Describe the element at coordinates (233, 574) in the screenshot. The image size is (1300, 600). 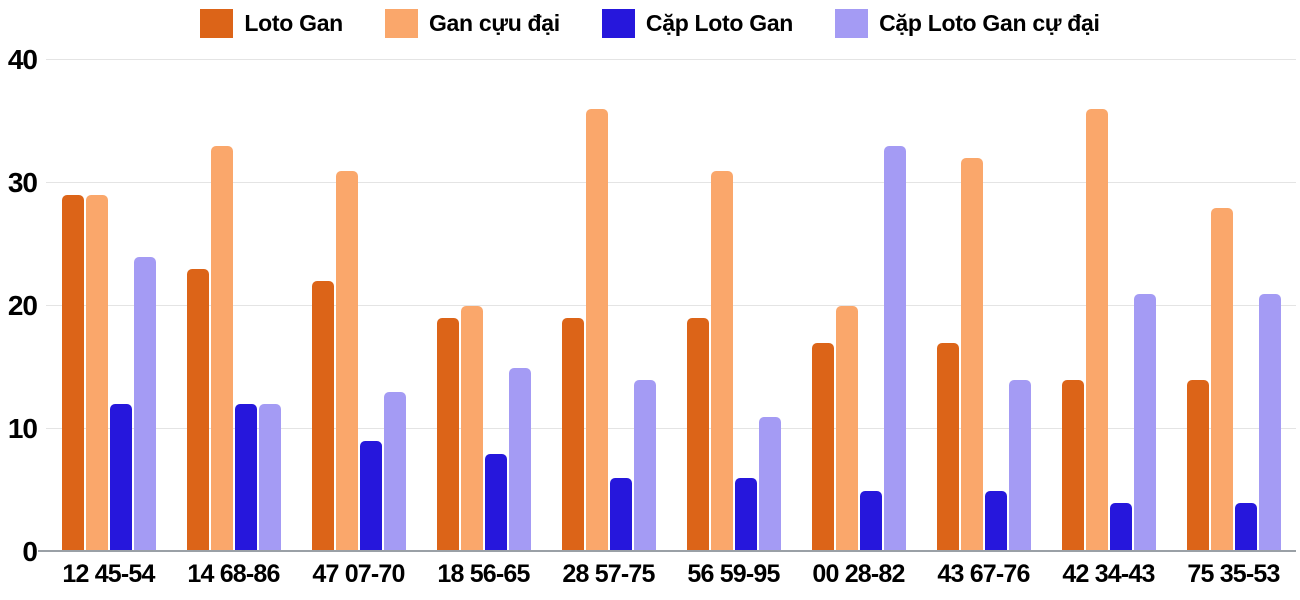
I see `x-axis-category-label: 14 68-86` at that location.